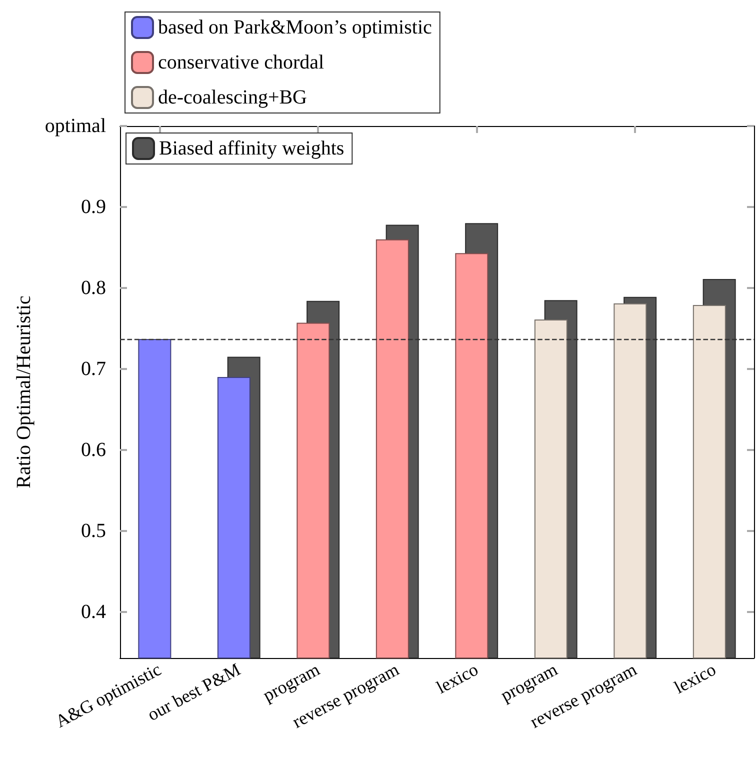 The width and height of the screenshot is (756, 764). I want to click on y-tick-label: 0.9, so click(93, 207).